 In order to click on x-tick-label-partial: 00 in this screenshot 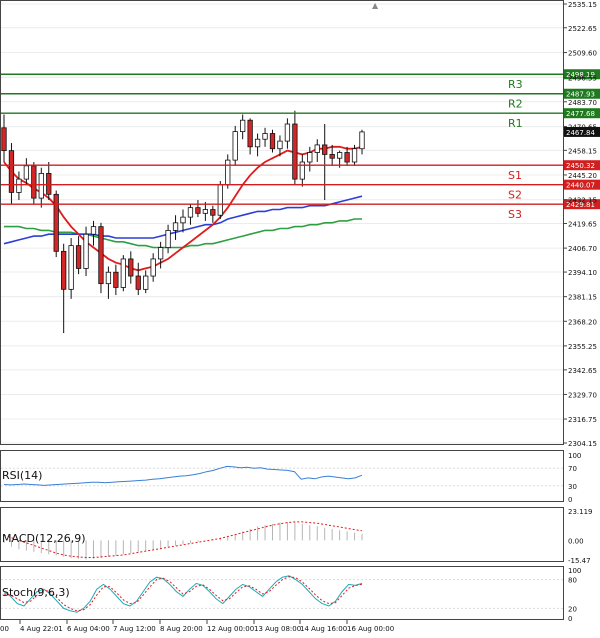, I will do `click(4, 629)`.